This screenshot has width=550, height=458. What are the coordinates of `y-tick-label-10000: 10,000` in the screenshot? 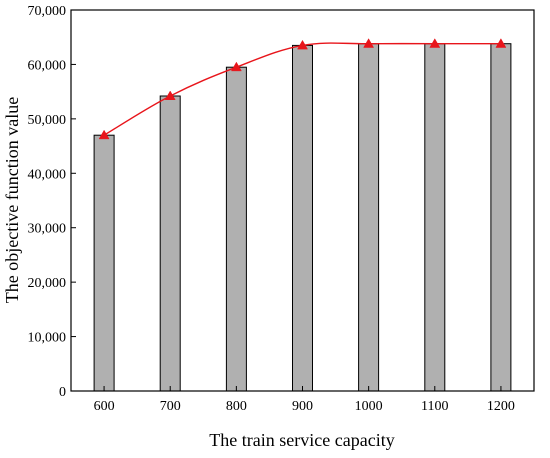 It's located at (47, 338).